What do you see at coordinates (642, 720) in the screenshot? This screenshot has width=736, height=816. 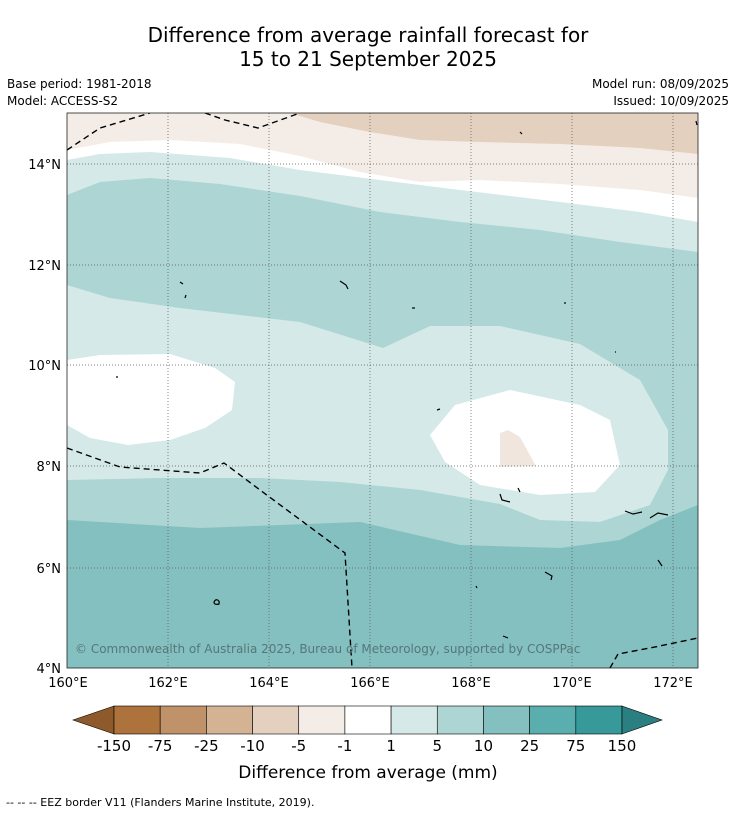 I see `colorbar-extend-high` at bounding box center [642, 720].